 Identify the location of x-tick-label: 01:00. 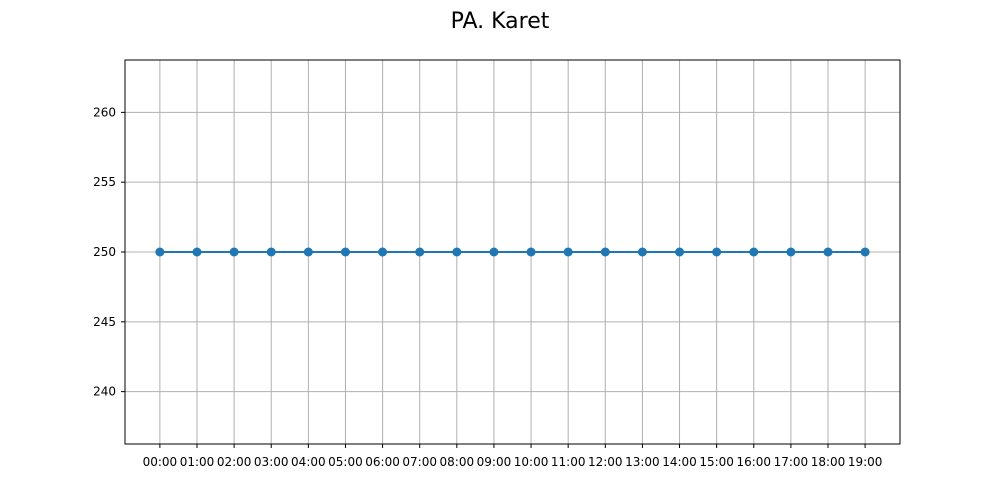
(197, 462).